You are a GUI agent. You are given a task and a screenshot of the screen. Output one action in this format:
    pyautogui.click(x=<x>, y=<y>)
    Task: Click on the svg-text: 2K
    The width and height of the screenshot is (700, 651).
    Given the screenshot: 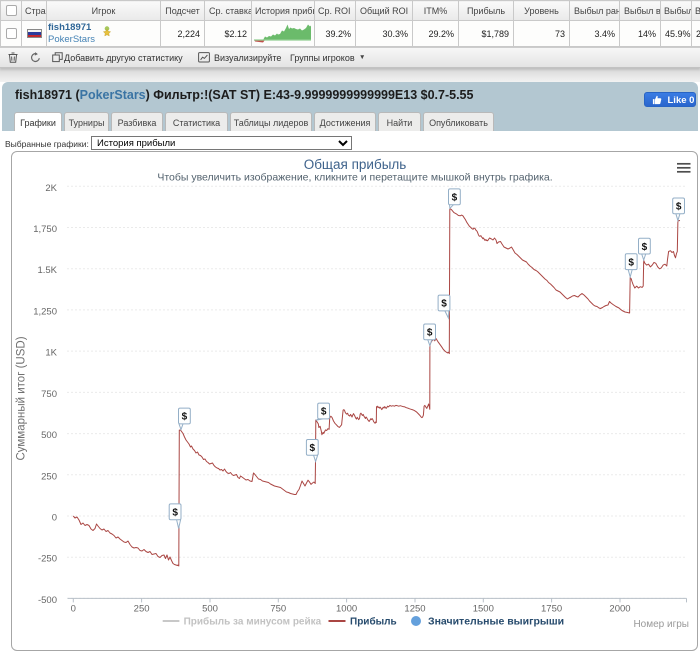 What is the action you would take?
    pyautogui.click(x=51, y=187)
    